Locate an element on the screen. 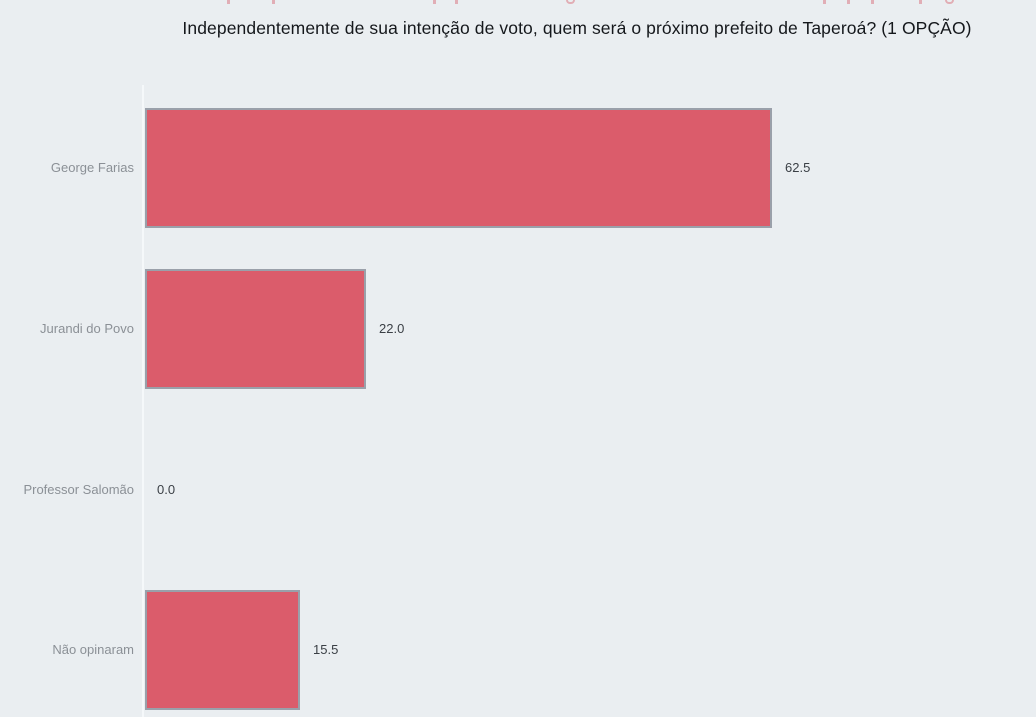  value-label: 15.5 is located at coordinates (326, 650).